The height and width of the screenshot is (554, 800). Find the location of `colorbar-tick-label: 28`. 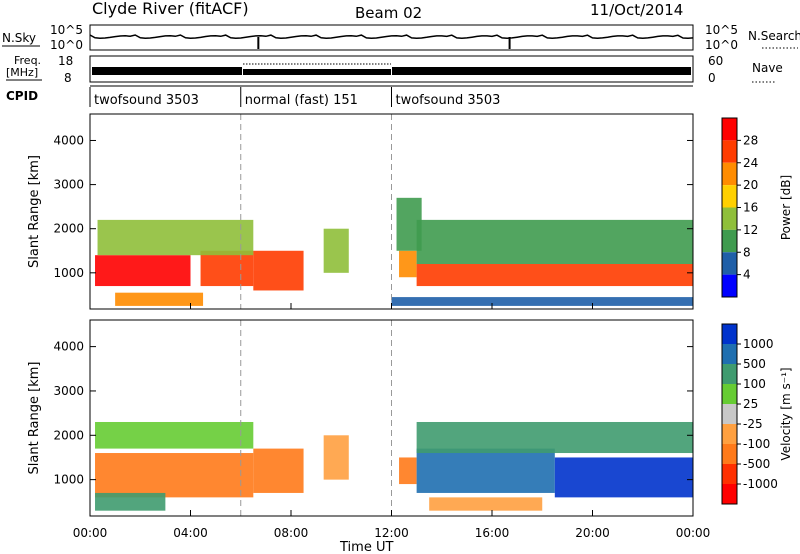

colorbar-tick-label: 28 is located at coordinates (750, 140).